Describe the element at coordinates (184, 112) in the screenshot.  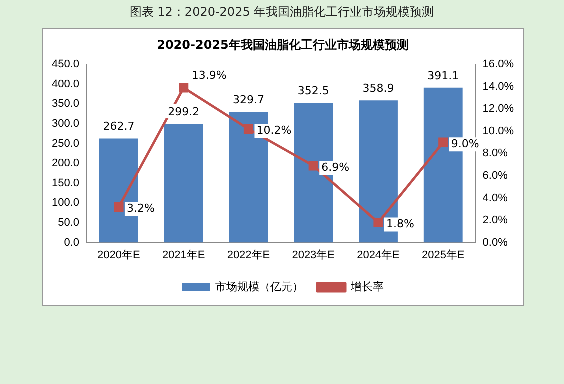
I see `data-label: 299.2` at that location.